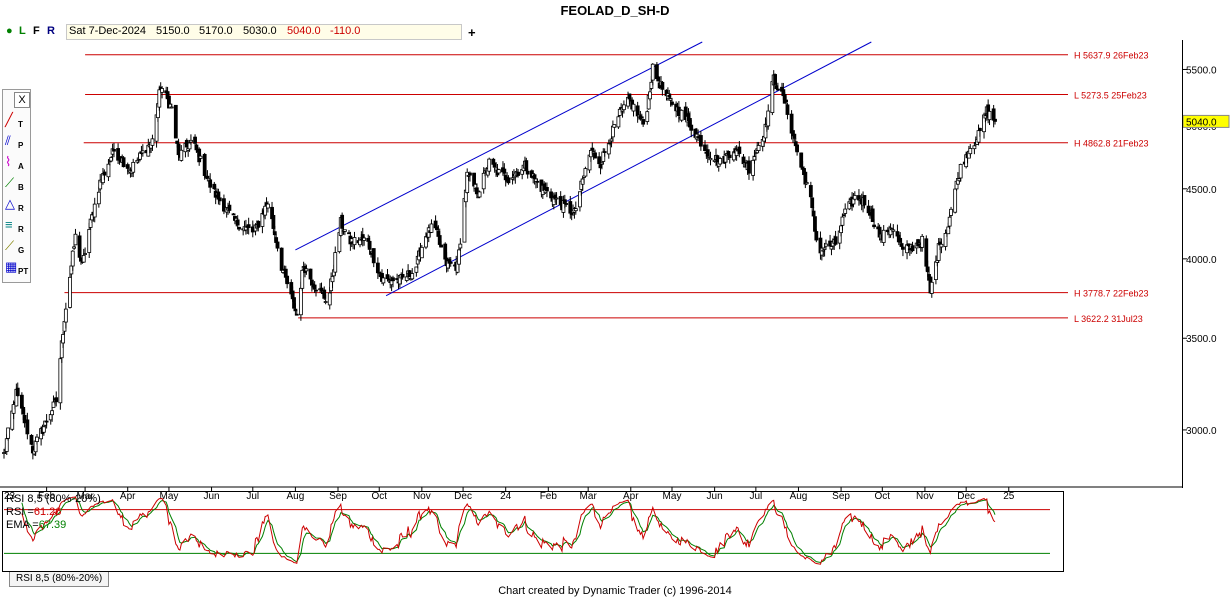 The width and height of the screenshot is (1230, 601). What do you see at coordinates (472, 32) in the screenshot?
I see `add-chart-button: +` at bounding box center [472, 32].